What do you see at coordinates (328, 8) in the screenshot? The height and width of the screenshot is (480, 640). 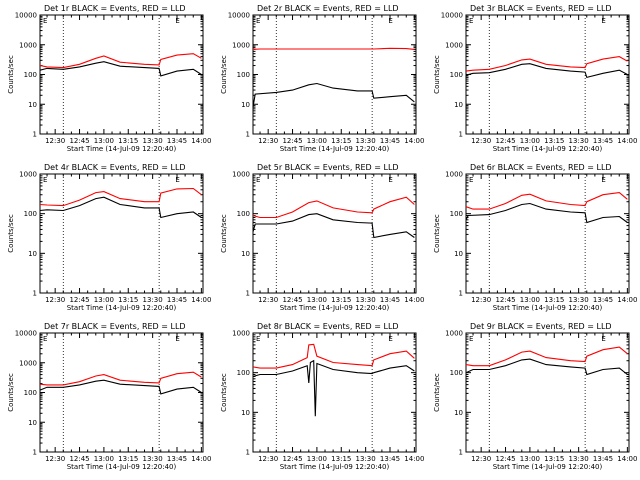 I see `panel-title: Det 2r BLACK = Events, RED = LLD` at bounding box center [328, 8].